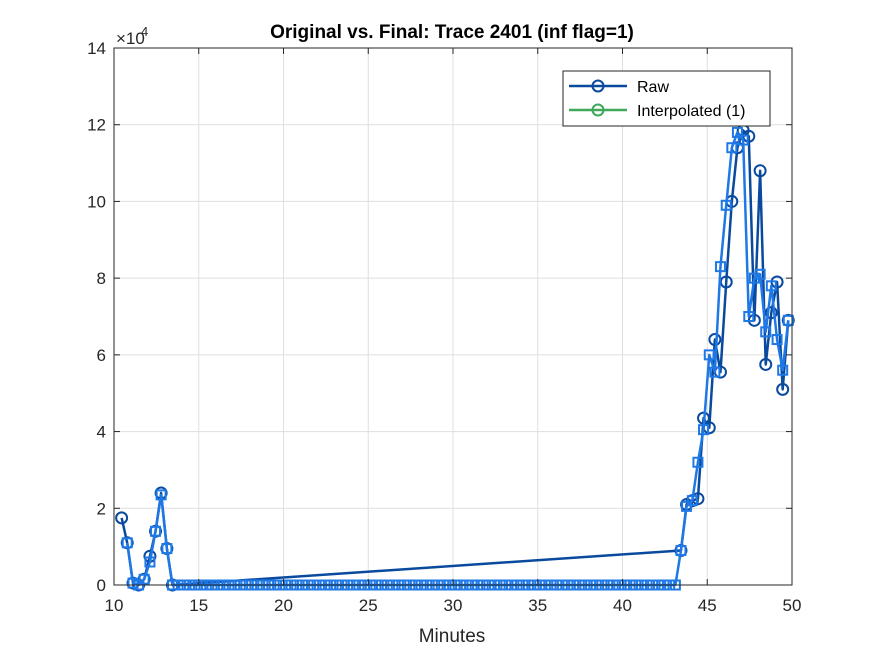  I want to click on legend-item-raw: Raw, so click(619, 87).